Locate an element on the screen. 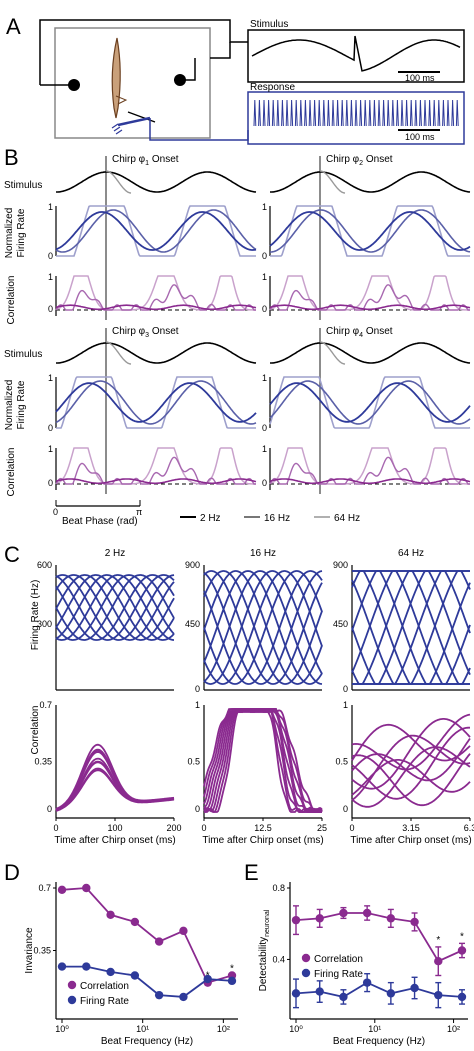 The width and height of the screenshot is (474, 1051). fr-tick-0: 0 is located at coordinates (50, 256).